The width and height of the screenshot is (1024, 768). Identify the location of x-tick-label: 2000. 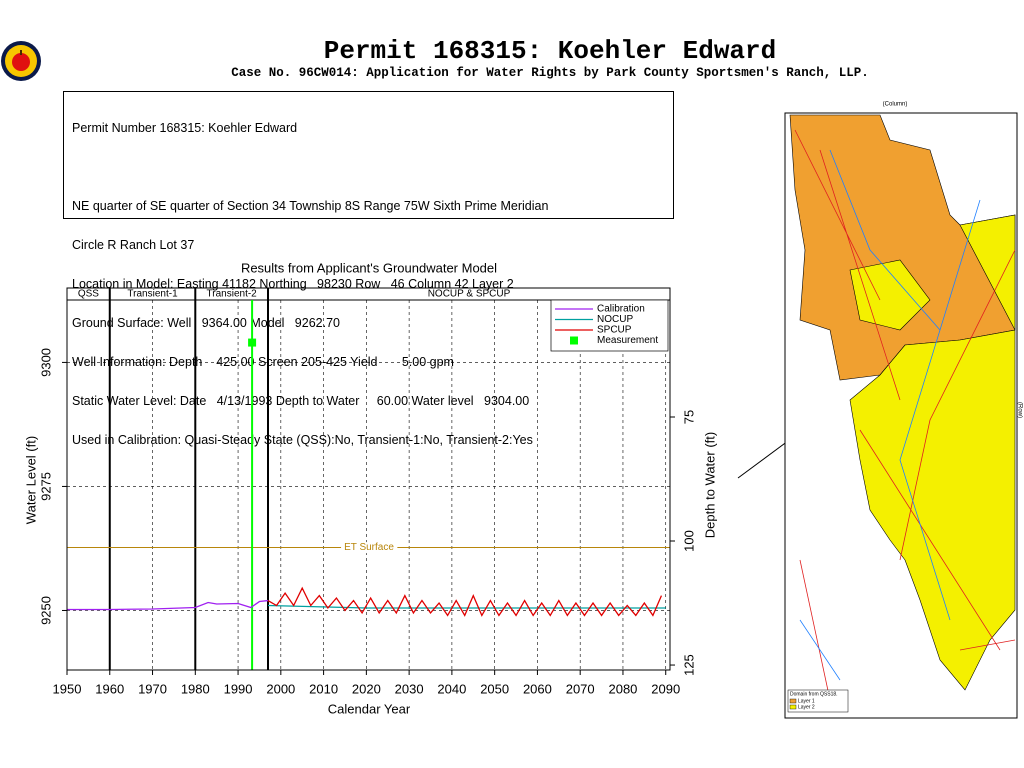
(280, 688).